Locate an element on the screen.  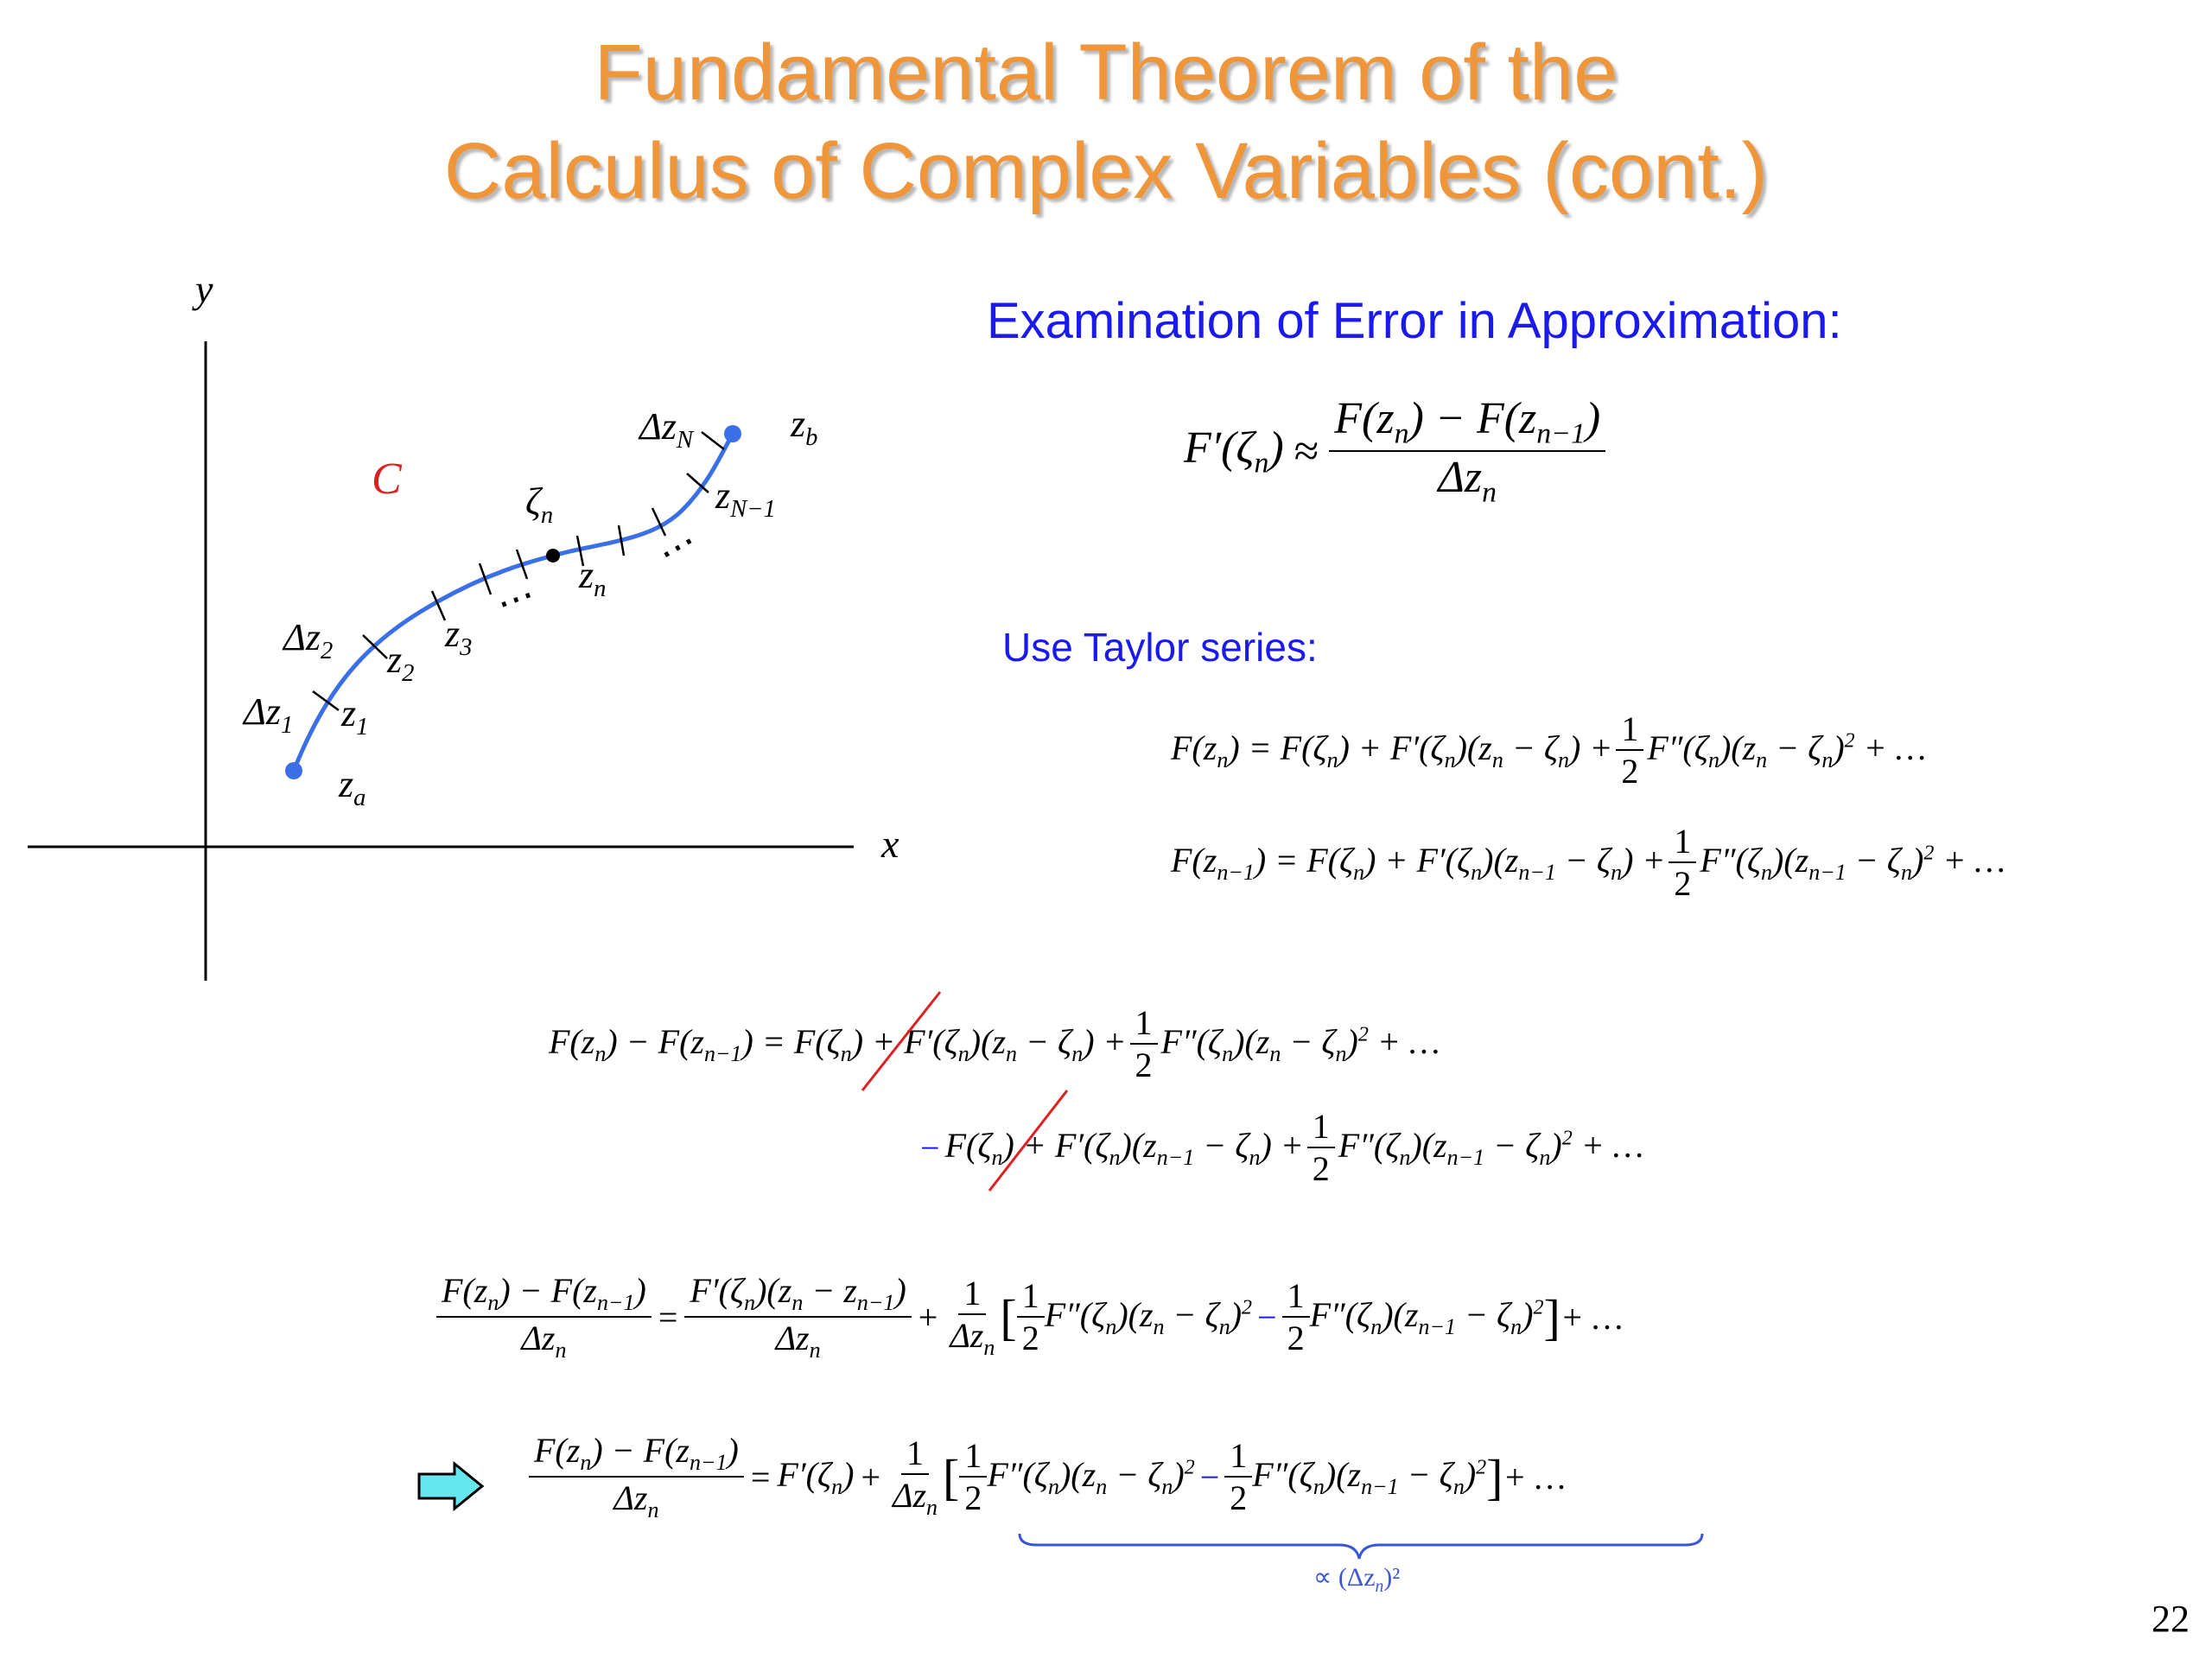
contour-diagram is located at coordinates (441, 661).